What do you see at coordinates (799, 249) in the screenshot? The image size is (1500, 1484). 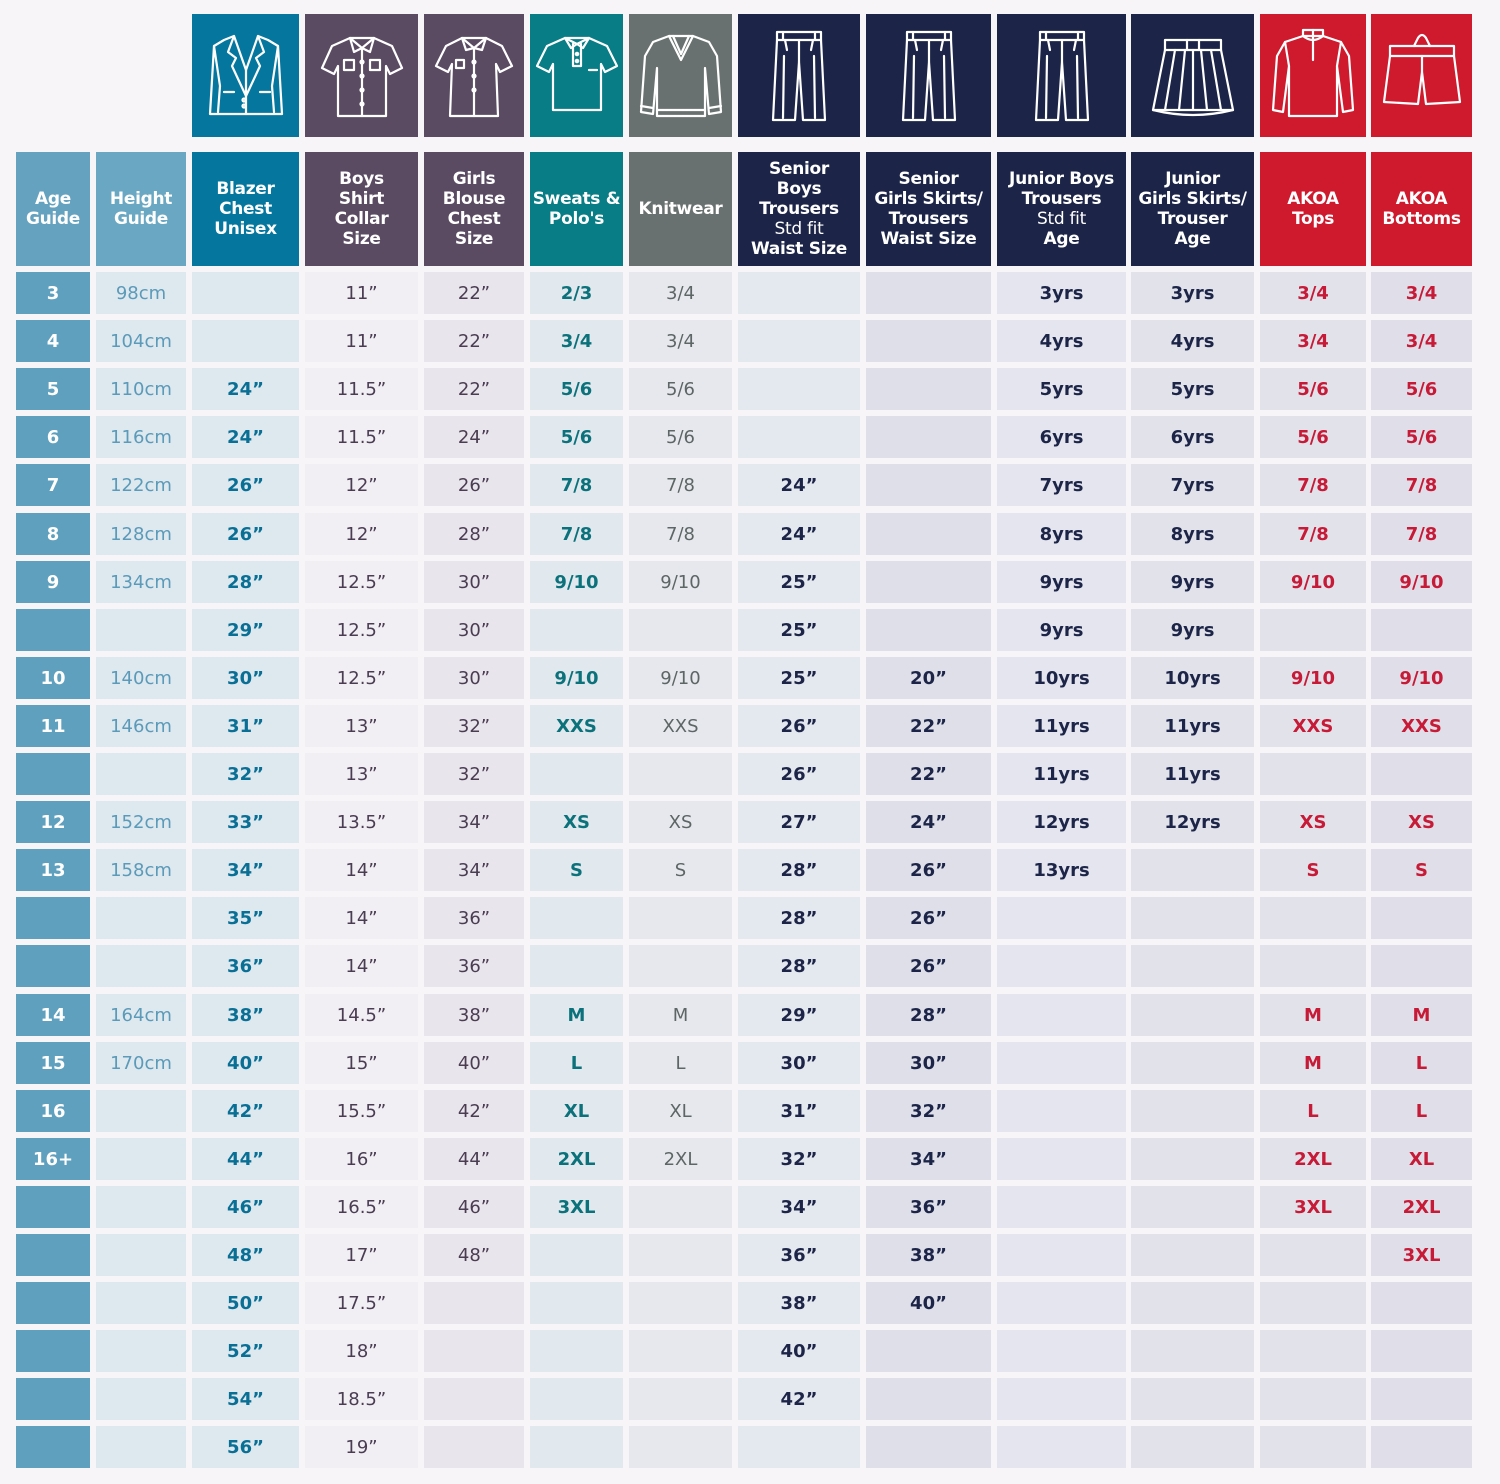 I see `header-line: Waist Size` at bounding box center [799, 249].